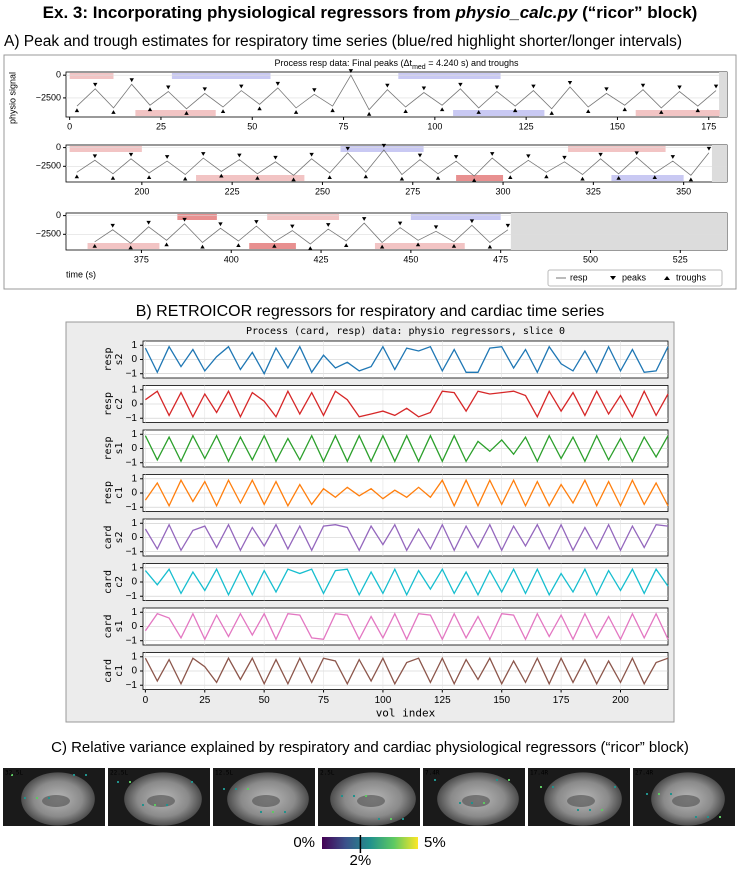 The height and width of the screenshot is (869, 740). What do you see at coordinates (618, 231) in the screenshot?
I see `no-data-region` at bounding box center [618, 231].